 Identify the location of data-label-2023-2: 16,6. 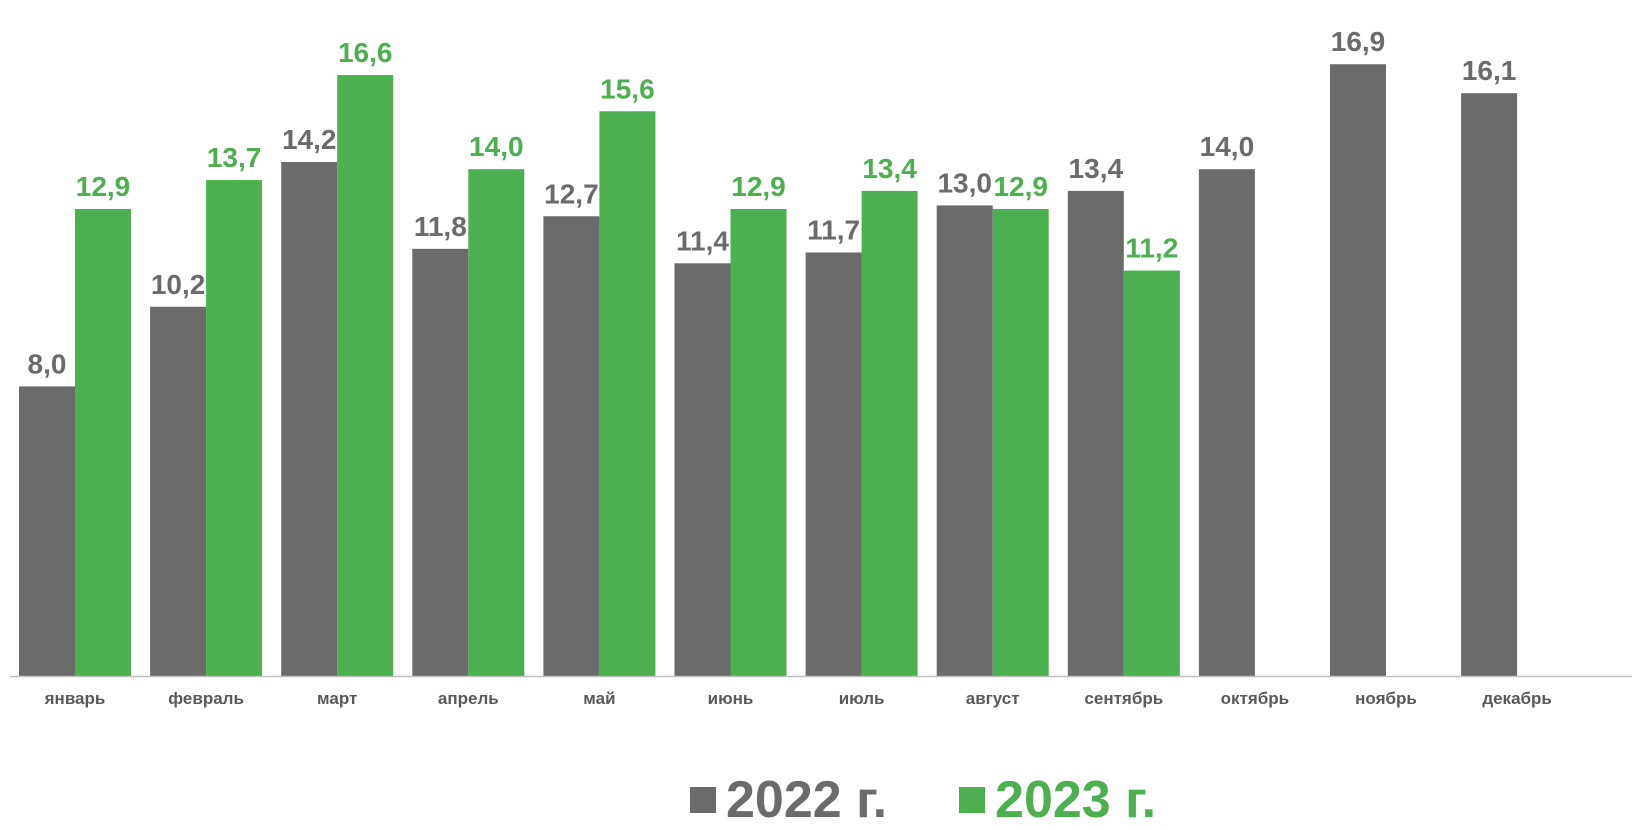
(365, 52).